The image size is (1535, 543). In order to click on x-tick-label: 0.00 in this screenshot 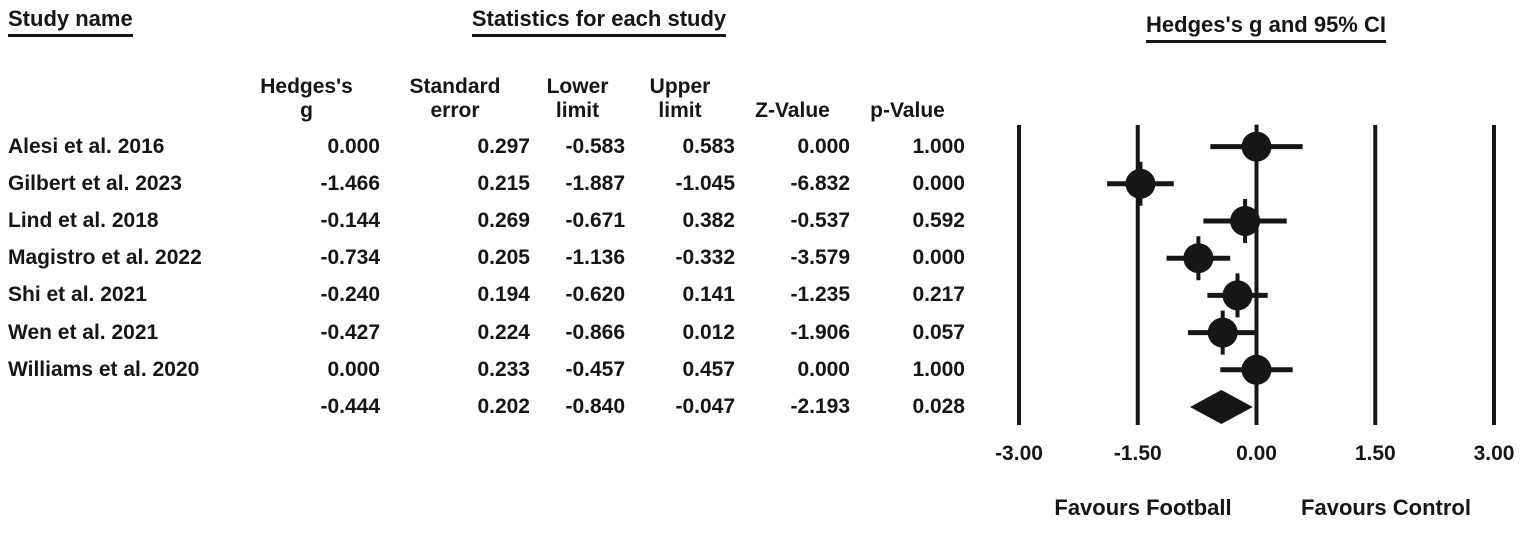, I will do `click(1256, 453)`.